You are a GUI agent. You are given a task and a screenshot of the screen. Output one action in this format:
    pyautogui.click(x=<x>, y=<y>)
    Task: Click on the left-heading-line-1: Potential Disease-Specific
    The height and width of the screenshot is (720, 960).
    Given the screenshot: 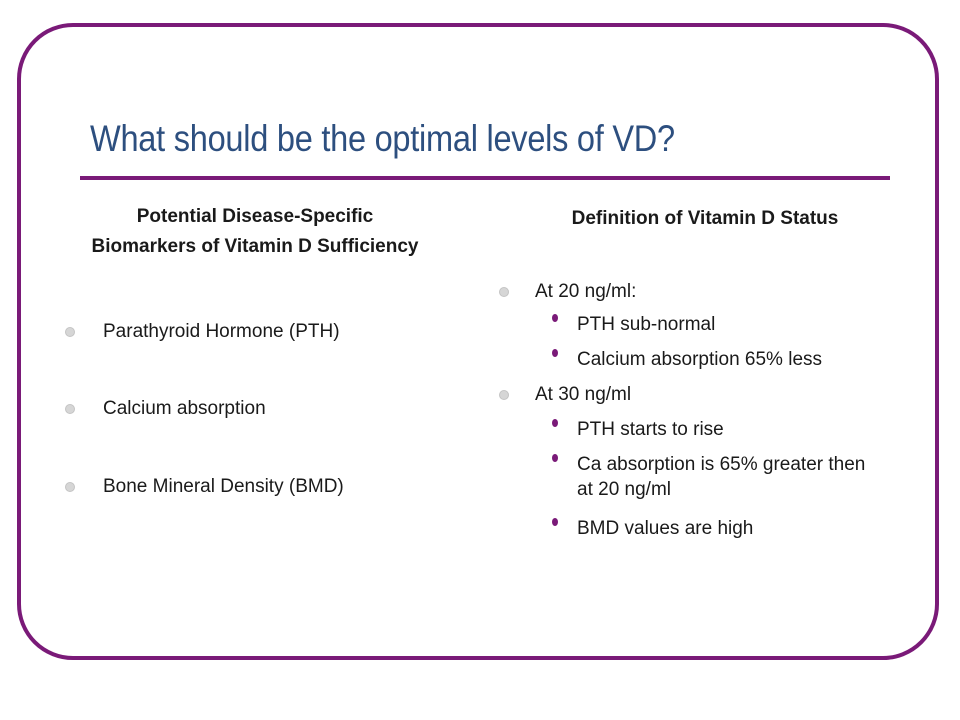 What is the action you would take?
    pyautogui.click(x=255, y=216)
    